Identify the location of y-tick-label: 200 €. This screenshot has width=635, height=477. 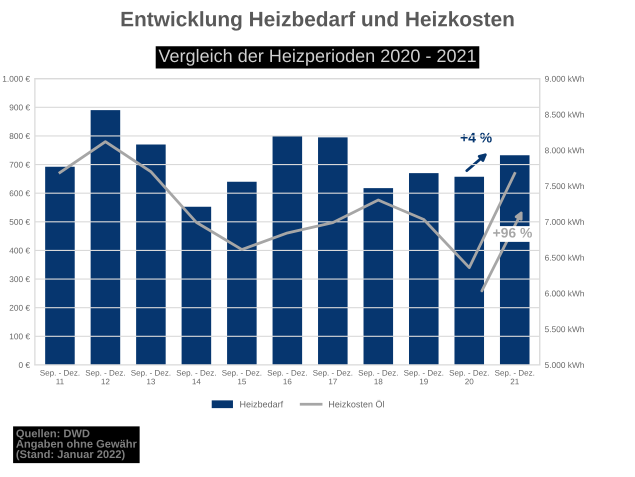
(20, 307).